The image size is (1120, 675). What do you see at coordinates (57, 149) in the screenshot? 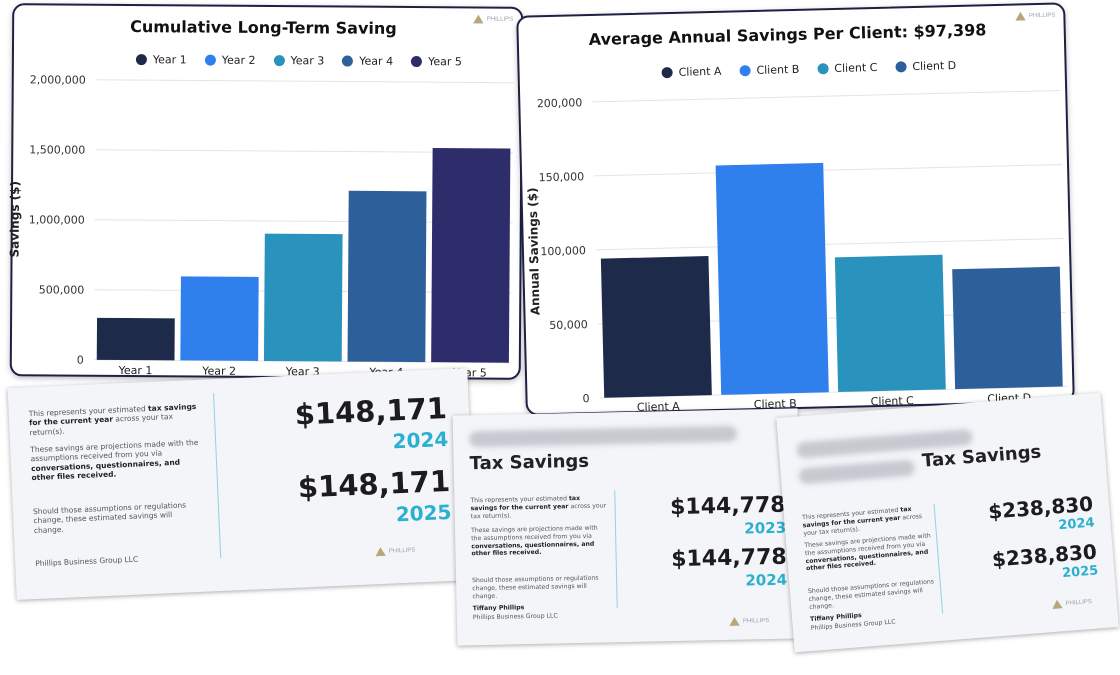
I see `y-tick-label: 1,500,000` at bounding box center [57, 149].